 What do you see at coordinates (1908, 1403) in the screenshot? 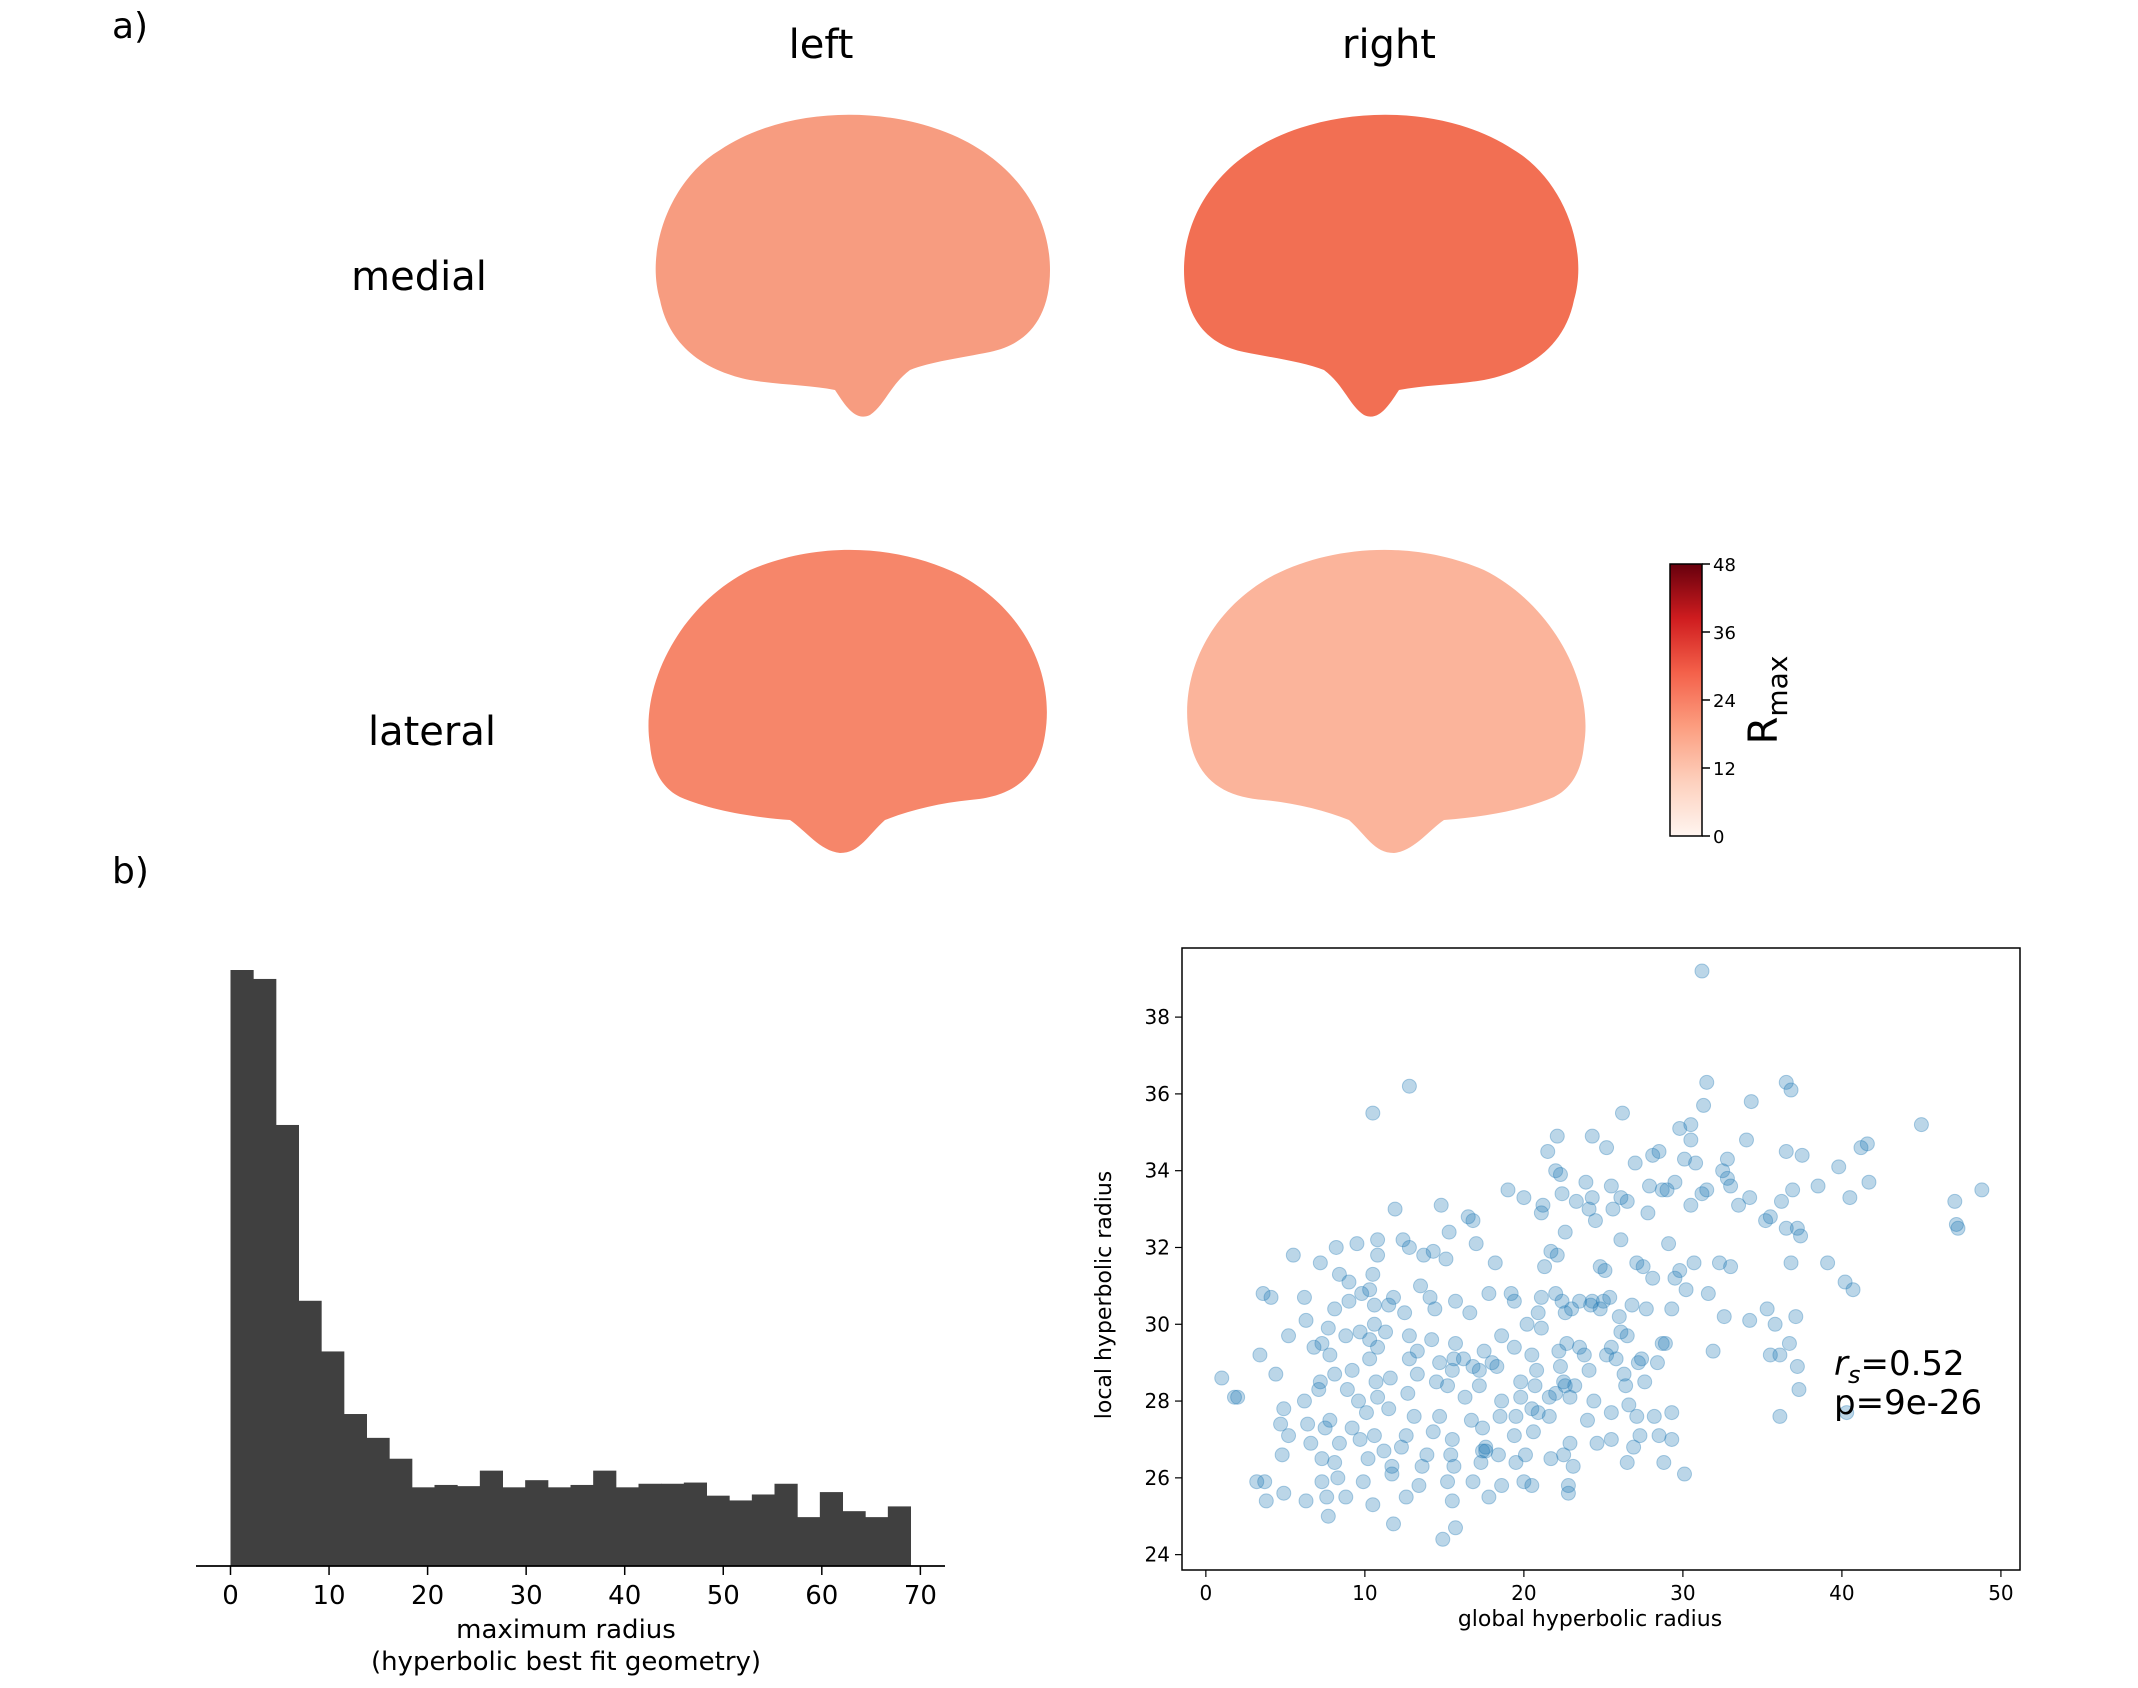
I see `correlation-p: p=9e-26` at bounding box center [1908, 1403].